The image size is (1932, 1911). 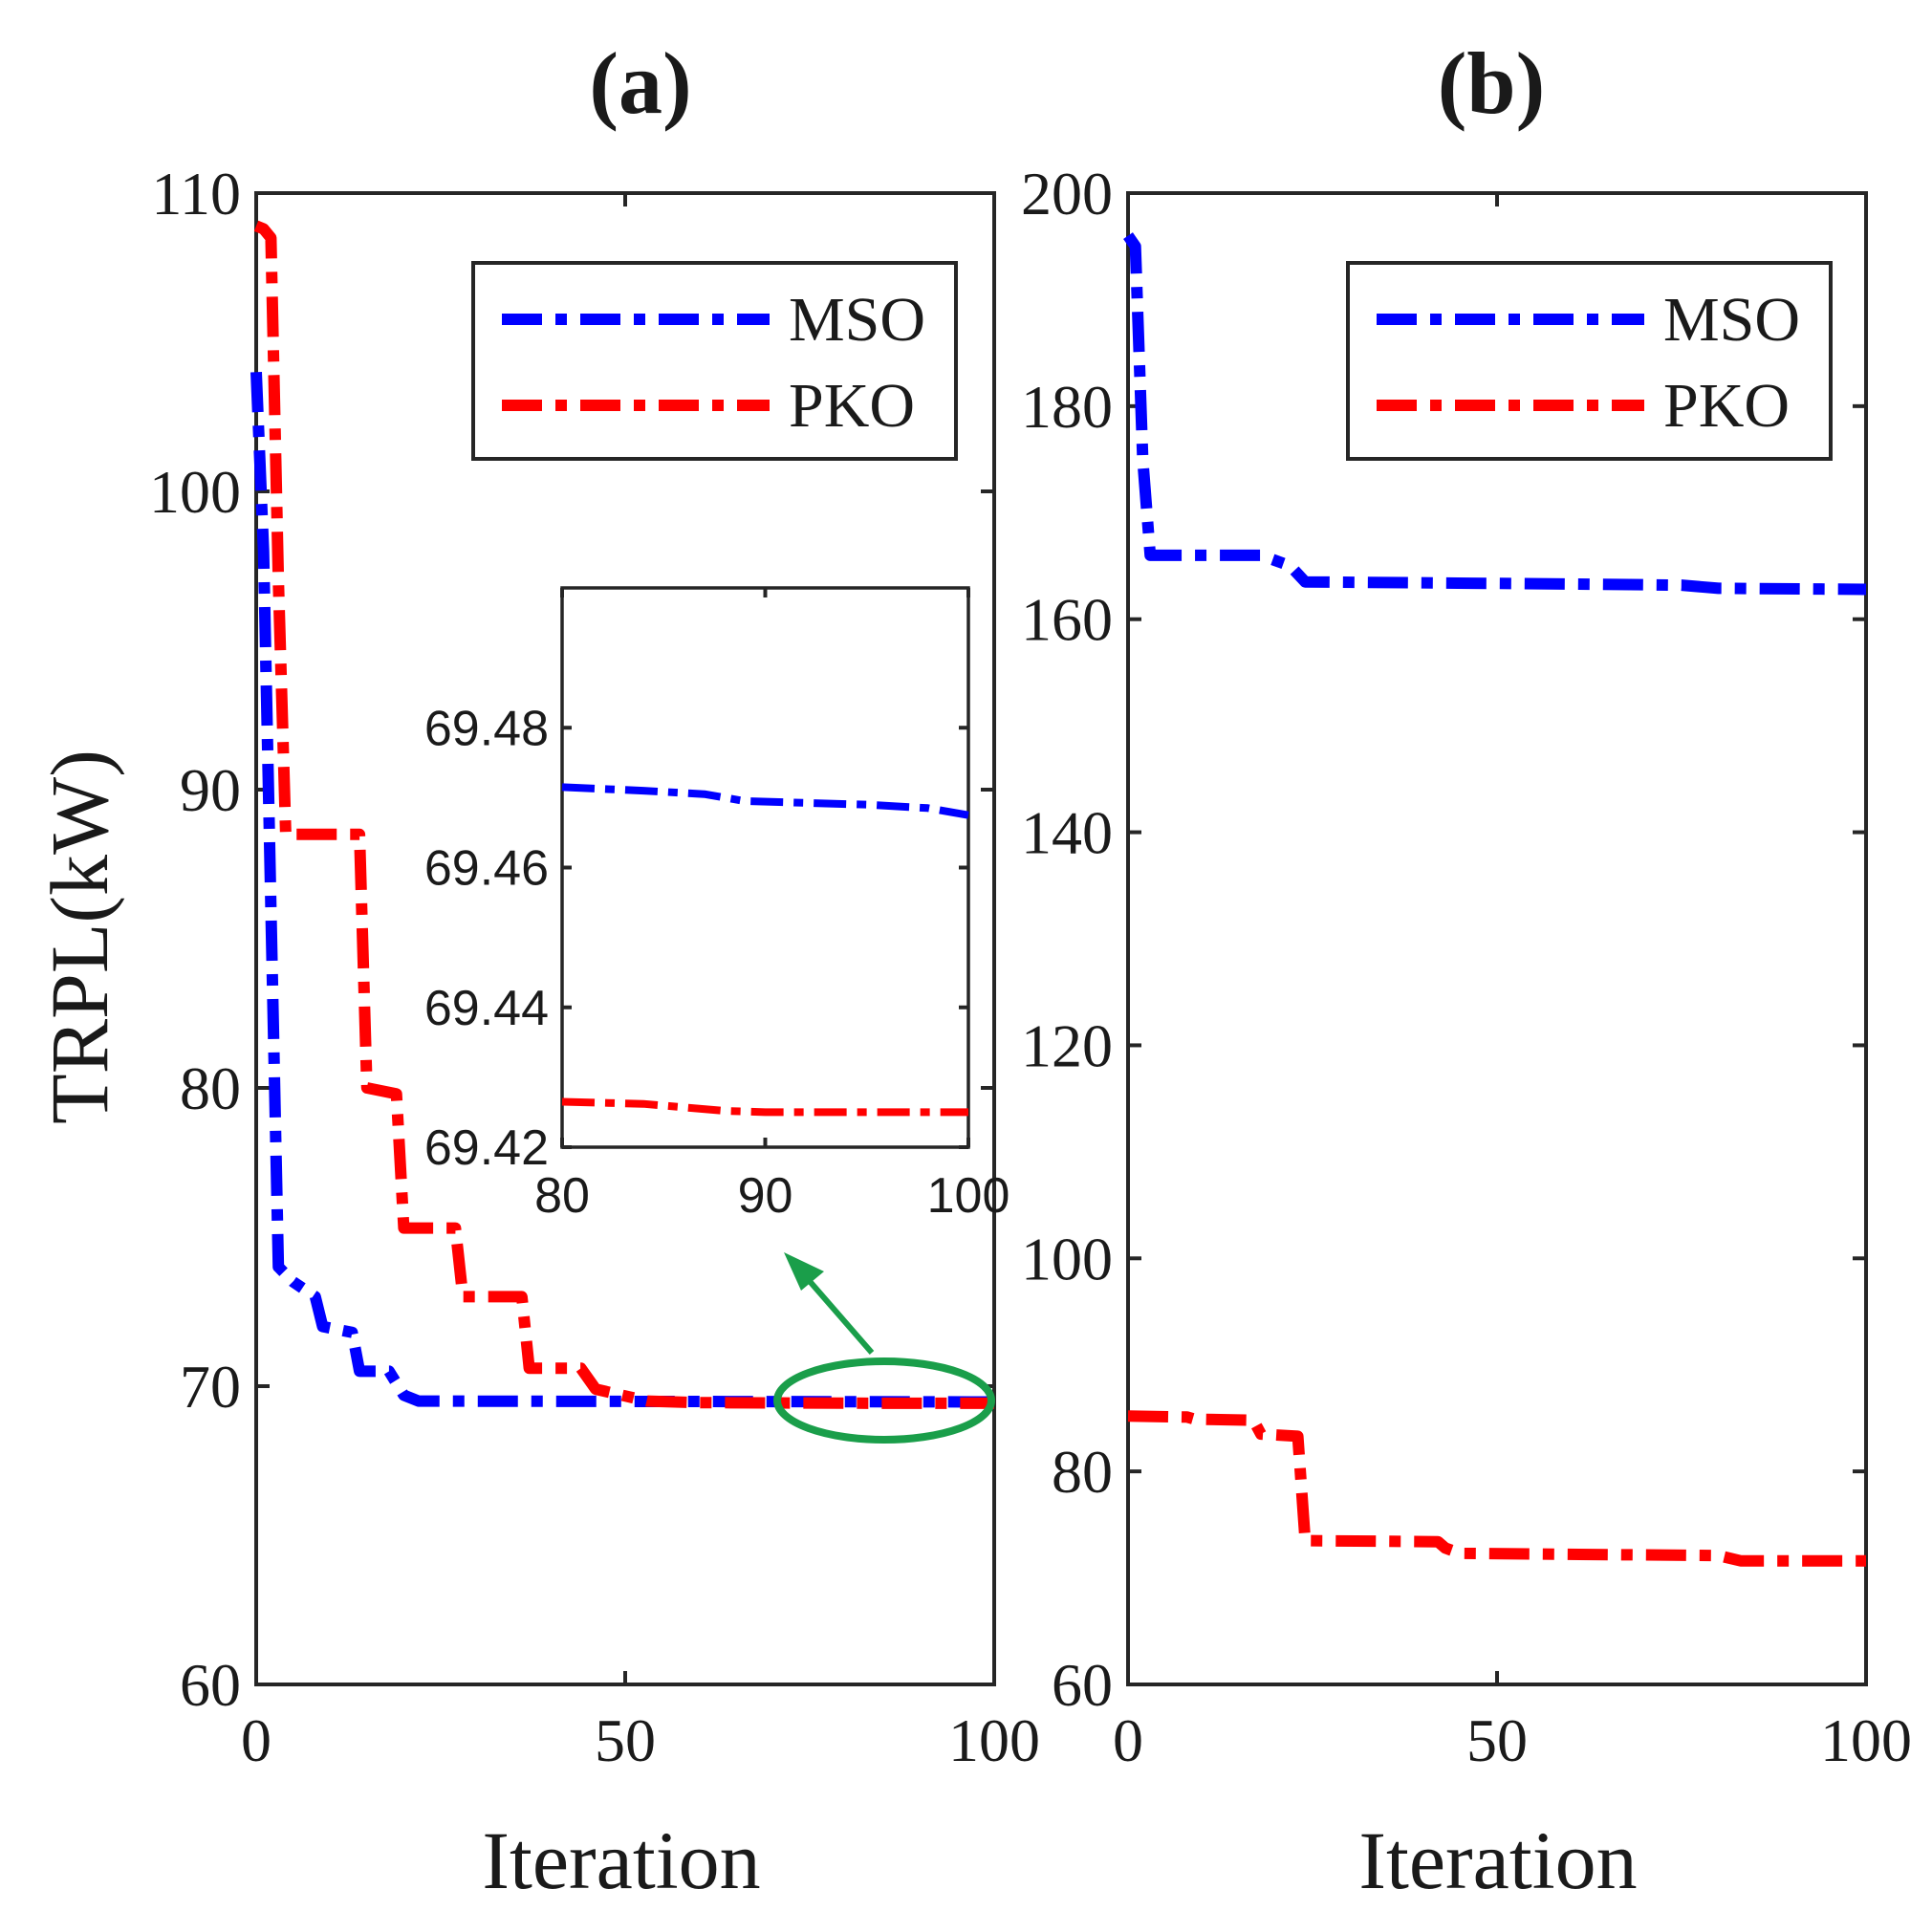 What do you see at coordinates (765, 950) in the screenshot?
I see `inset-series` at bounding box center [765, 950].